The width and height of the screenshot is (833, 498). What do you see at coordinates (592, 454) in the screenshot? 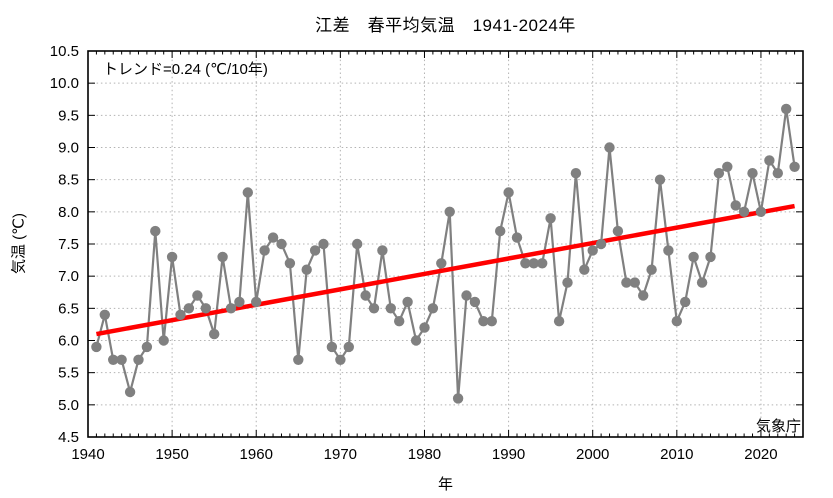
I see `x-tick-label: 2000` at bounding box center [592, 454].